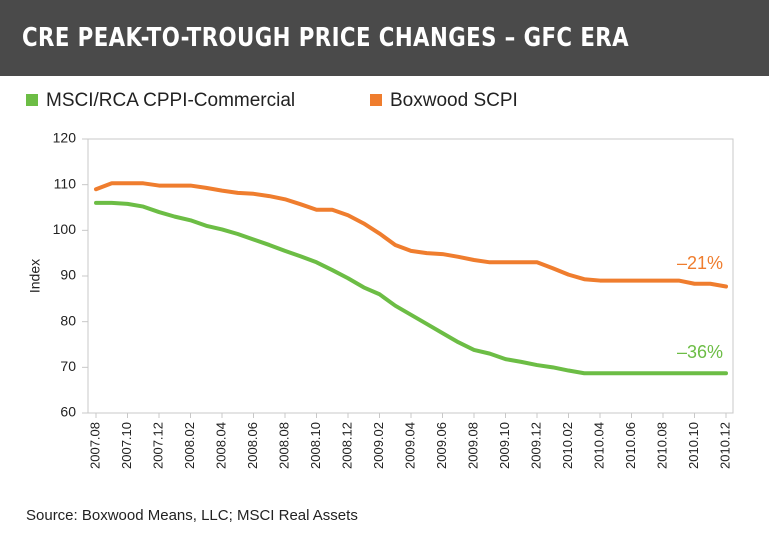 This screenshot has height=544, width=769. What do you see at coordinates (454, 100) in the screenshot?
I see `legend-label: Boxwood SCPI` at bounding box center [454, 100].